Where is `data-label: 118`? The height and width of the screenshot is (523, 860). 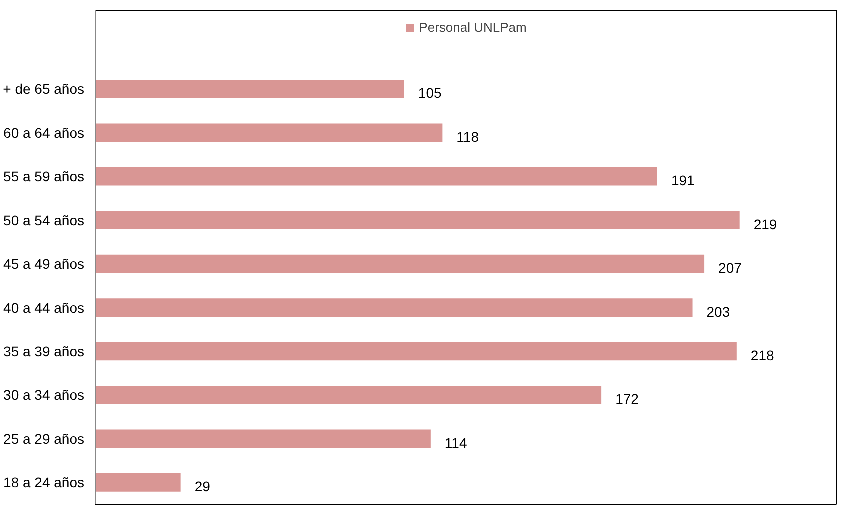 data-label: 118 is located at coordinates (468, 136).